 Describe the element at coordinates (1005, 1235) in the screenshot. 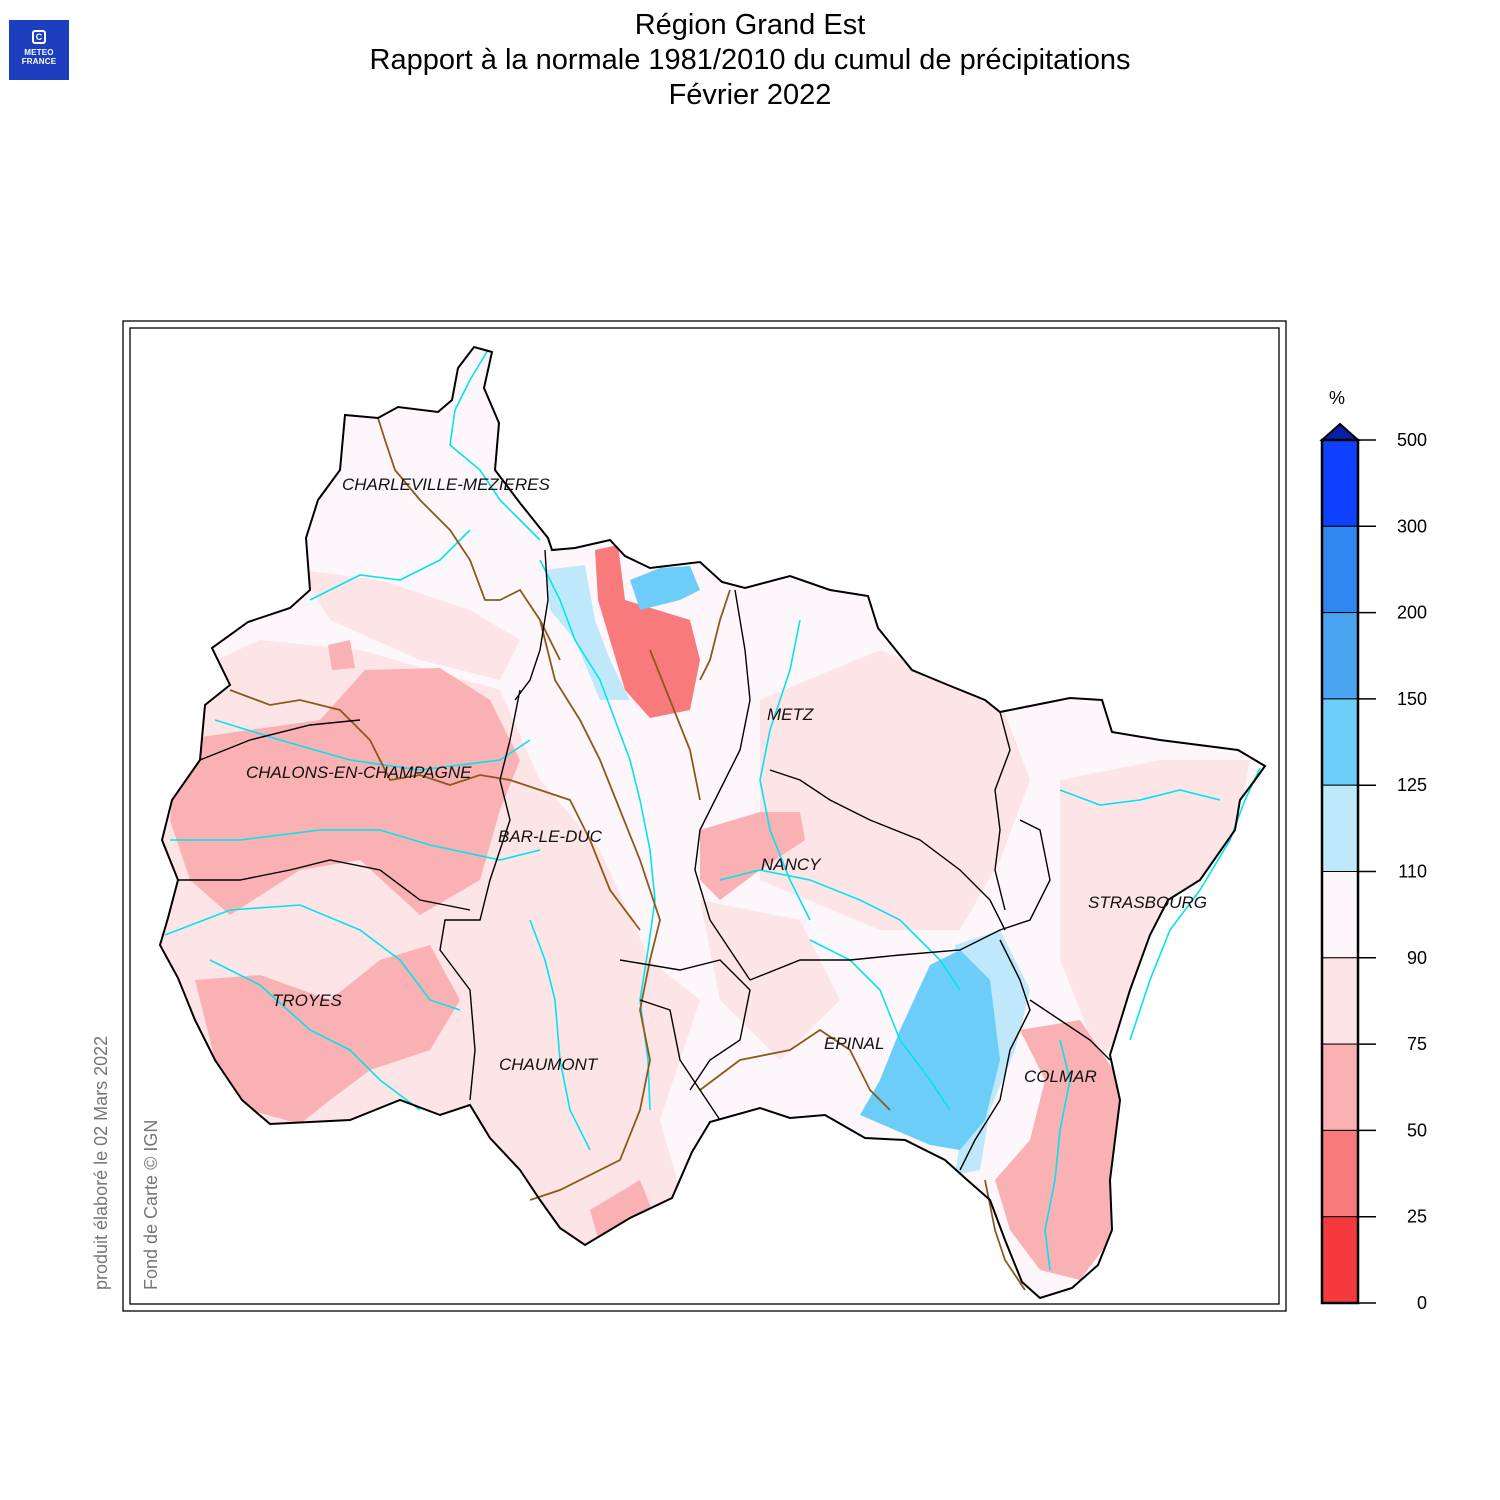

I see `dept-line-alsace` at that location.